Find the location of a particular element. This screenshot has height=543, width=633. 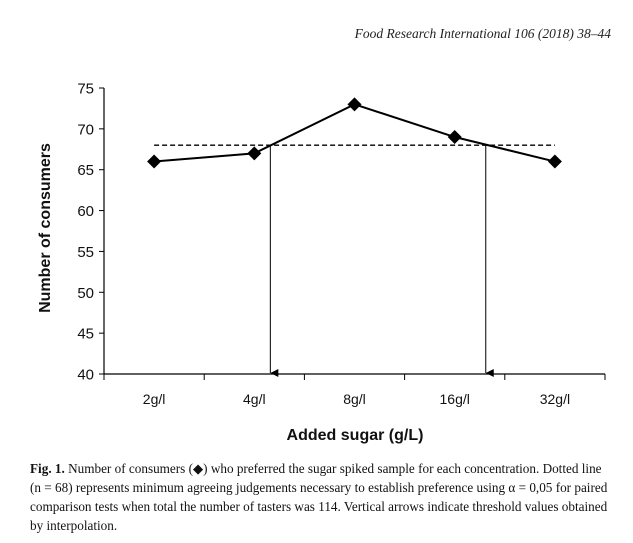

x-axis-label: Added sugar (g/L) is located at coordinates (355, 435).